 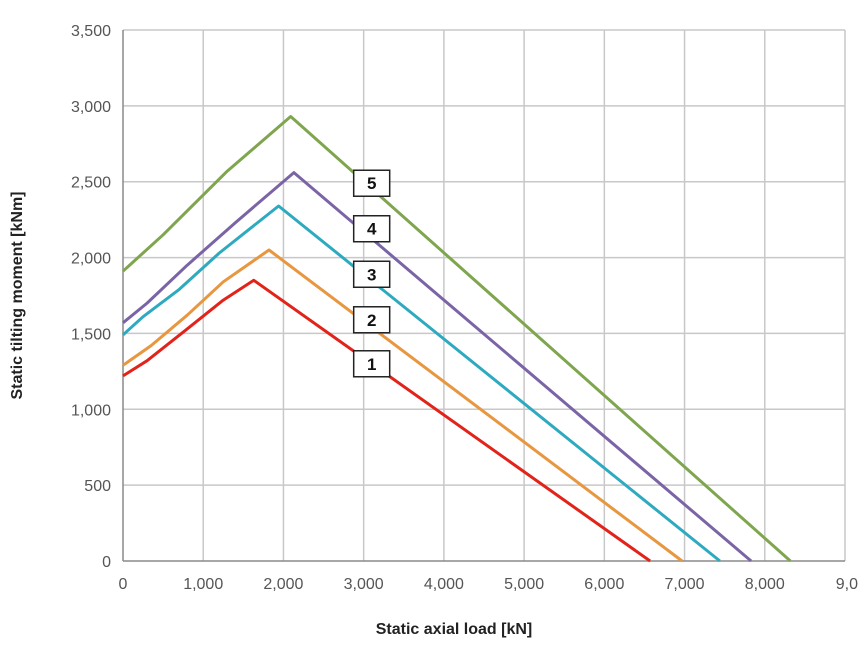 I want to click on x-tick-label: 6,000, so click(x=604, y=584).